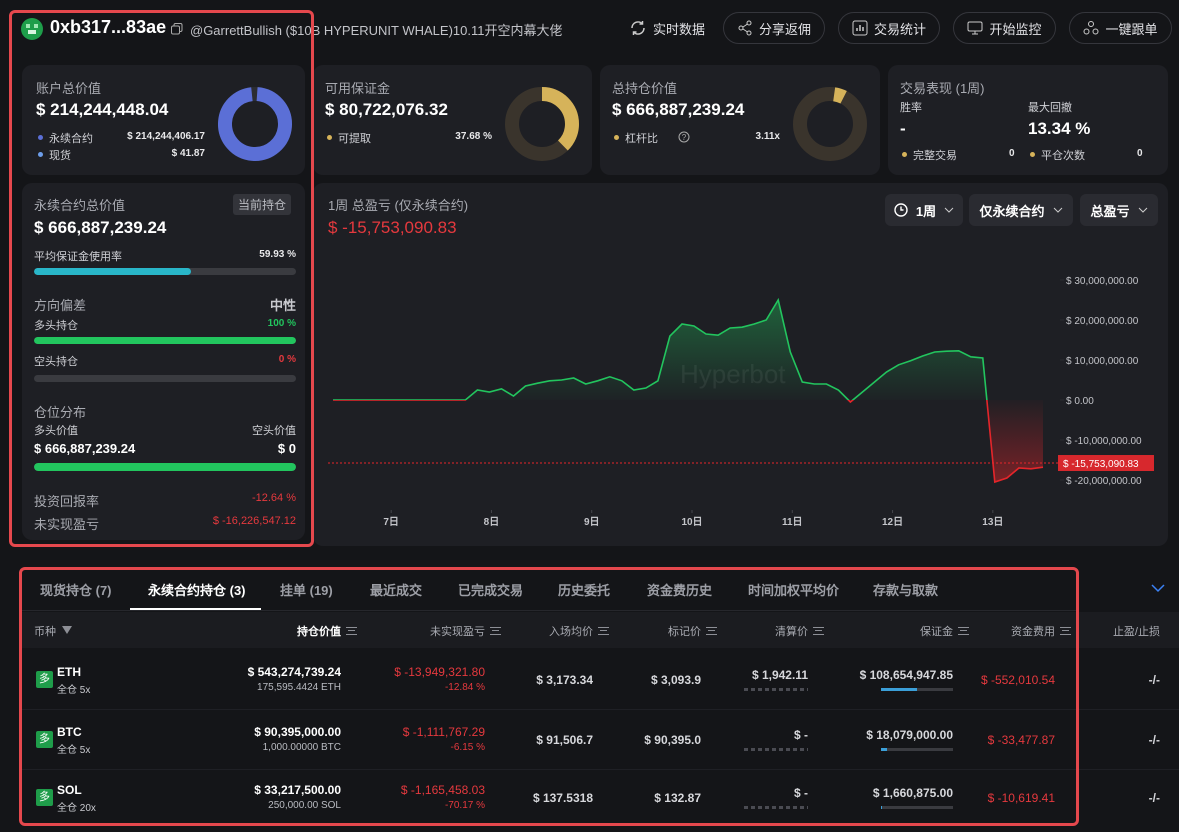 The image size is (1179, 832). I want to click on entry-price: $ 91,506.7, so click(564, 740).